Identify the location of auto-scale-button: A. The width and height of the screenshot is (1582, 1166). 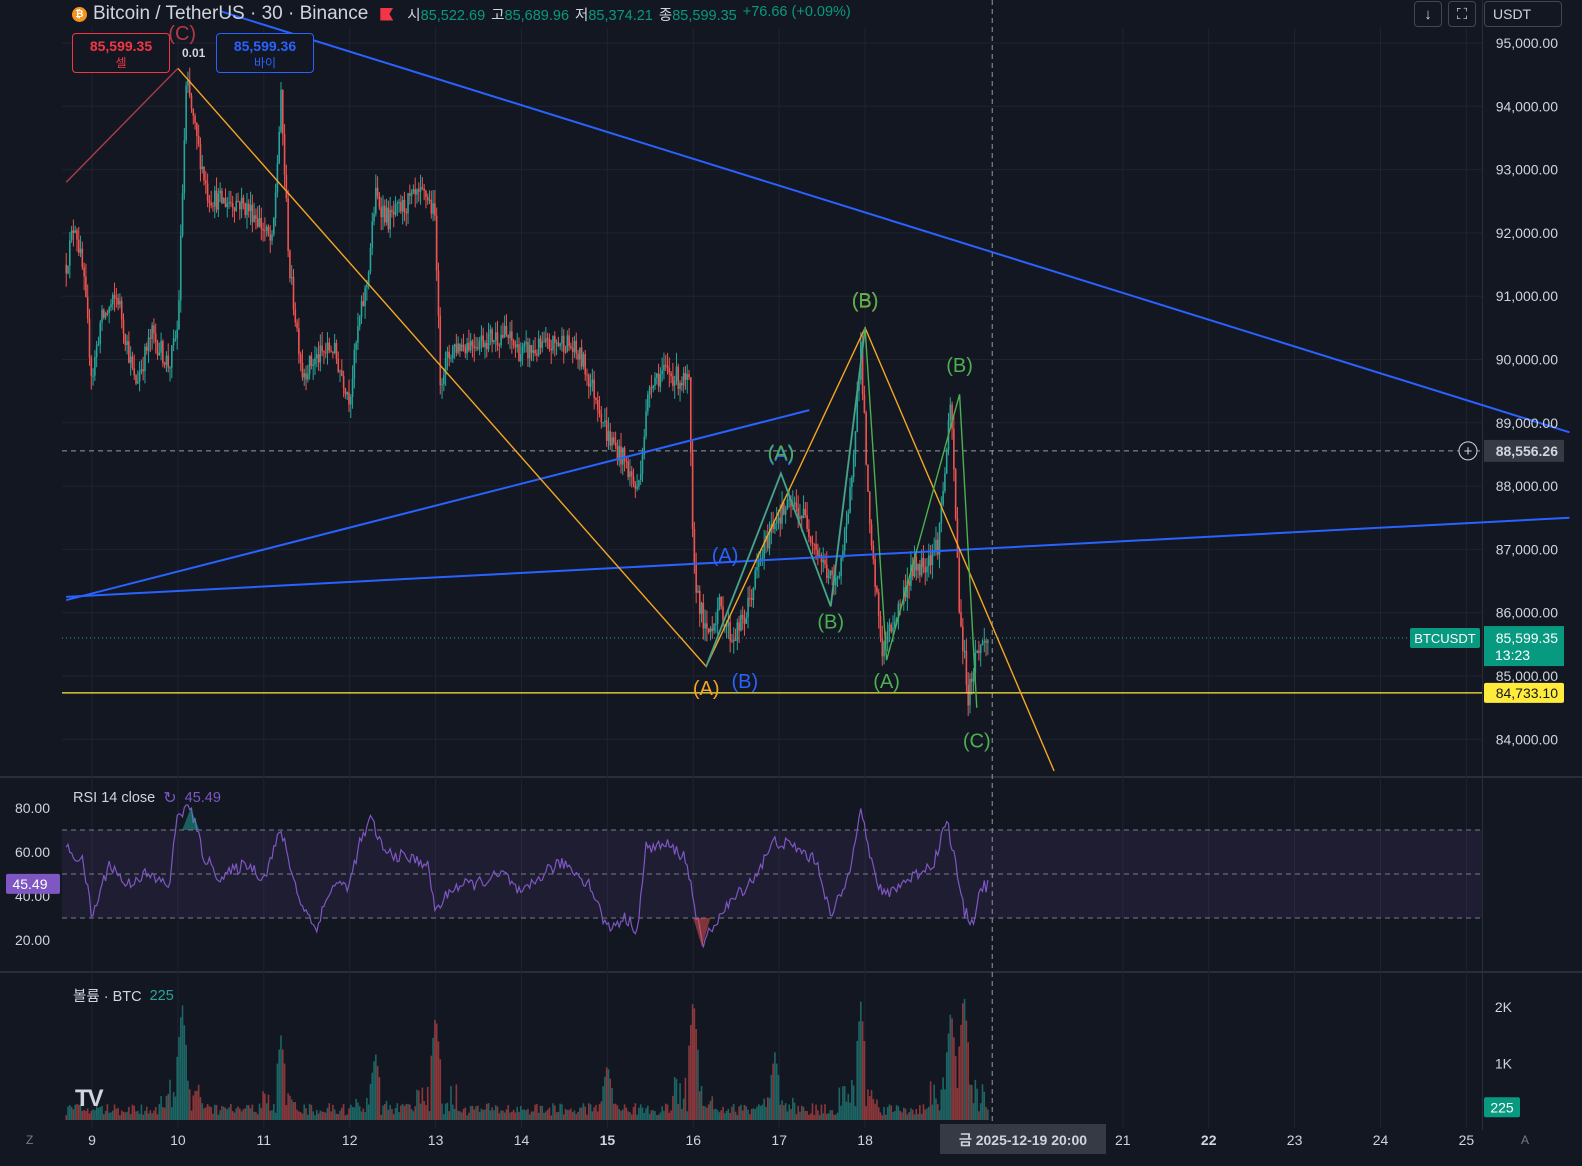
(1525, 1140).